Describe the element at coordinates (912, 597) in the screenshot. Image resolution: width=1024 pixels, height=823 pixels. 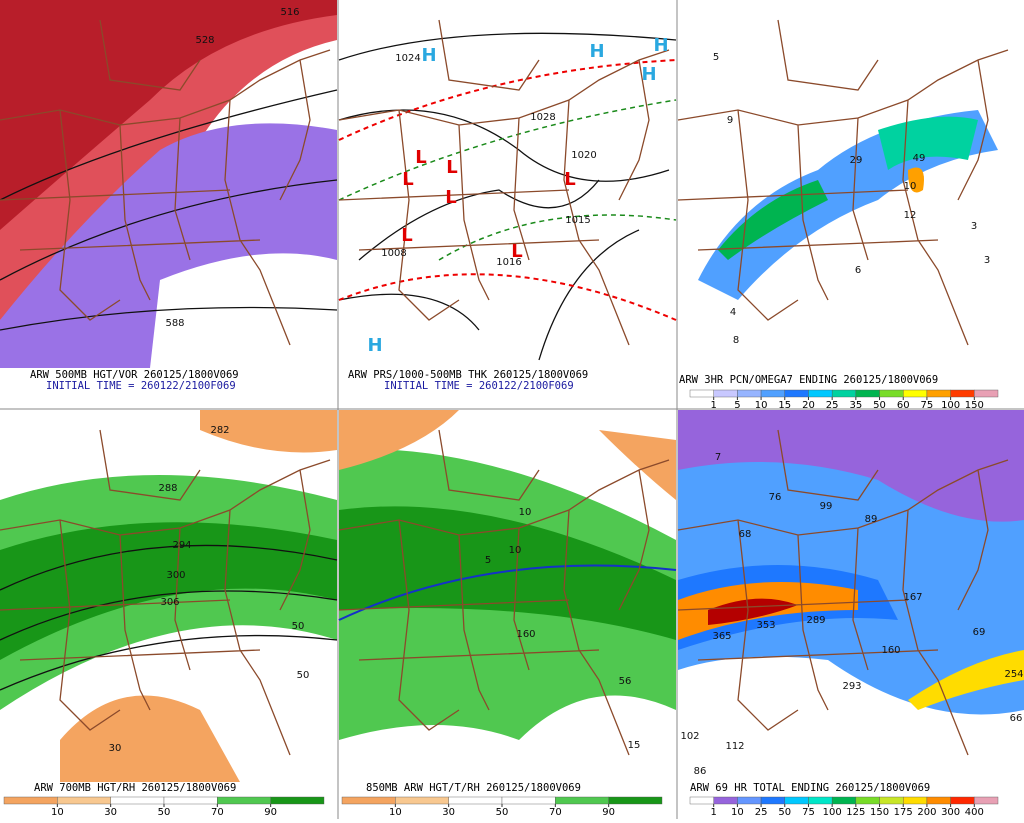
I see `map-label: 167` at that location.